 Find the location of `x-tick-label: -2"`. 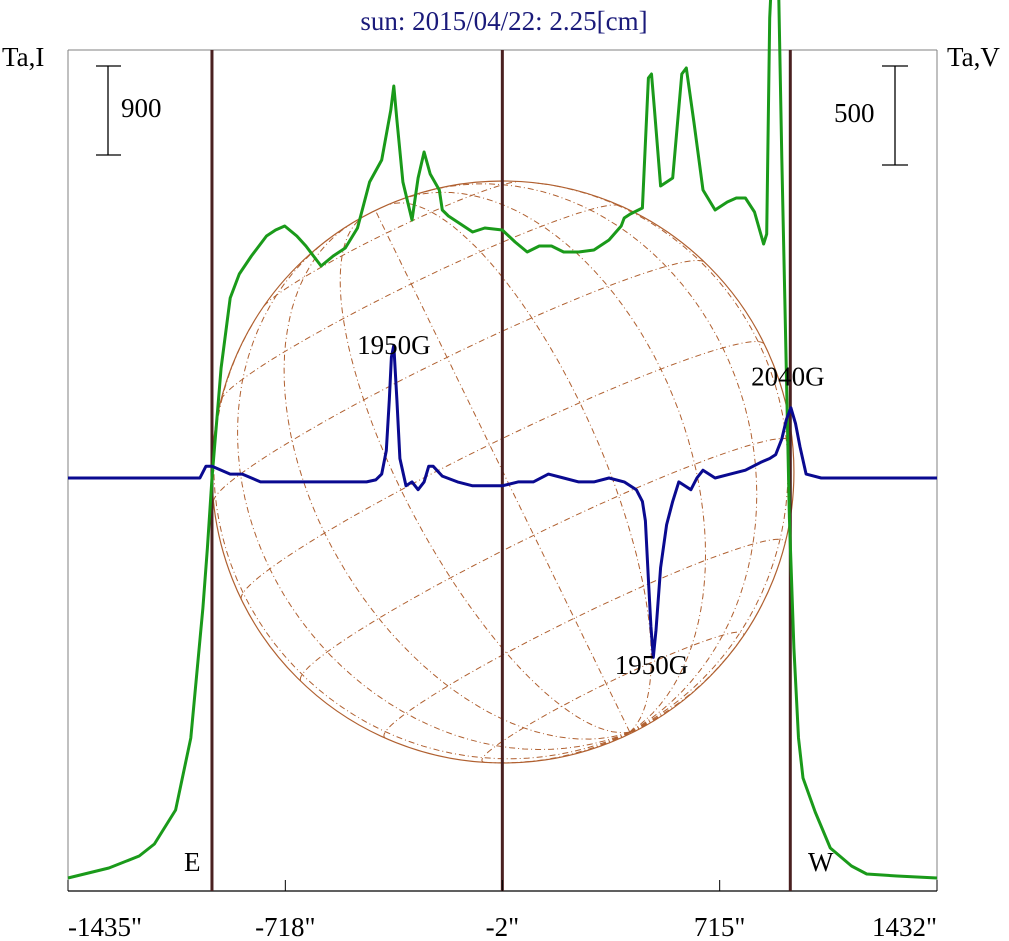

x-tick-label: -2" is located at coordinates (503, 926).